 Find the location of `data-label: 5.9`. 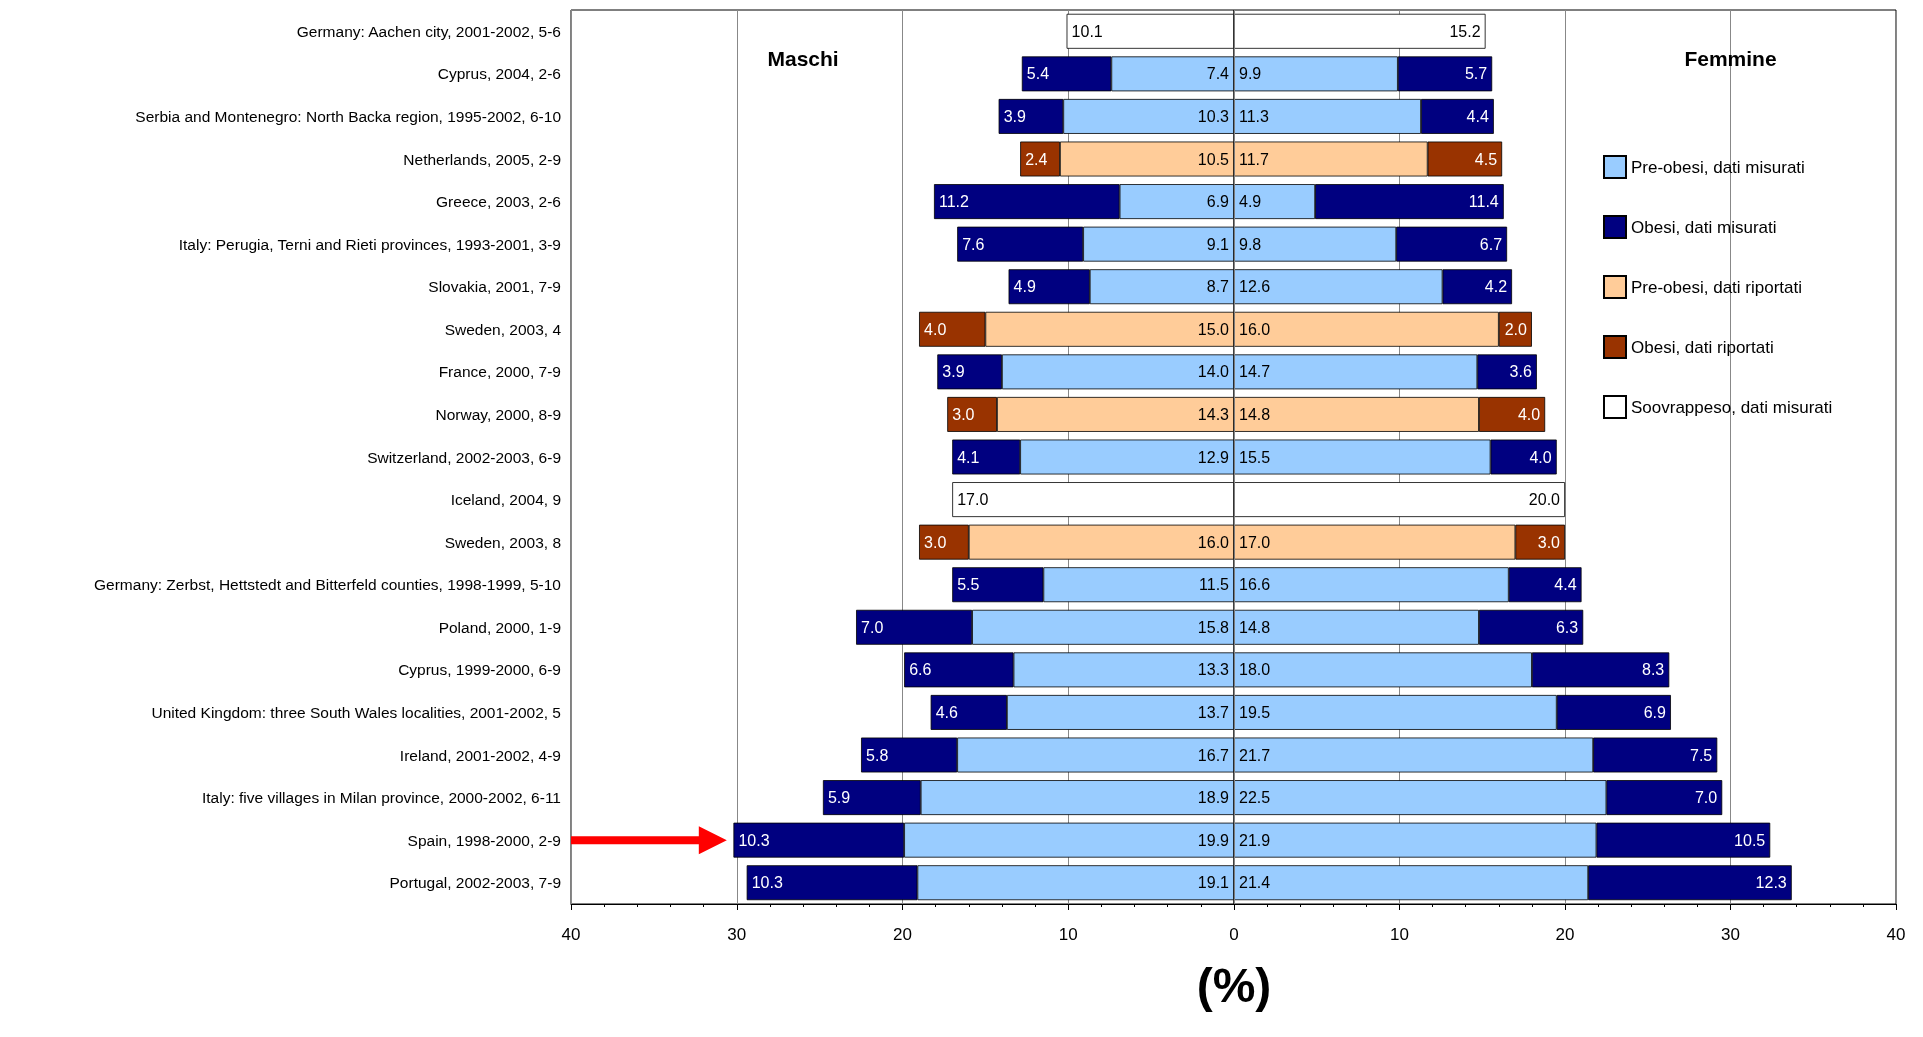

data-label: 5.9 is located at coordinates (839, 798).